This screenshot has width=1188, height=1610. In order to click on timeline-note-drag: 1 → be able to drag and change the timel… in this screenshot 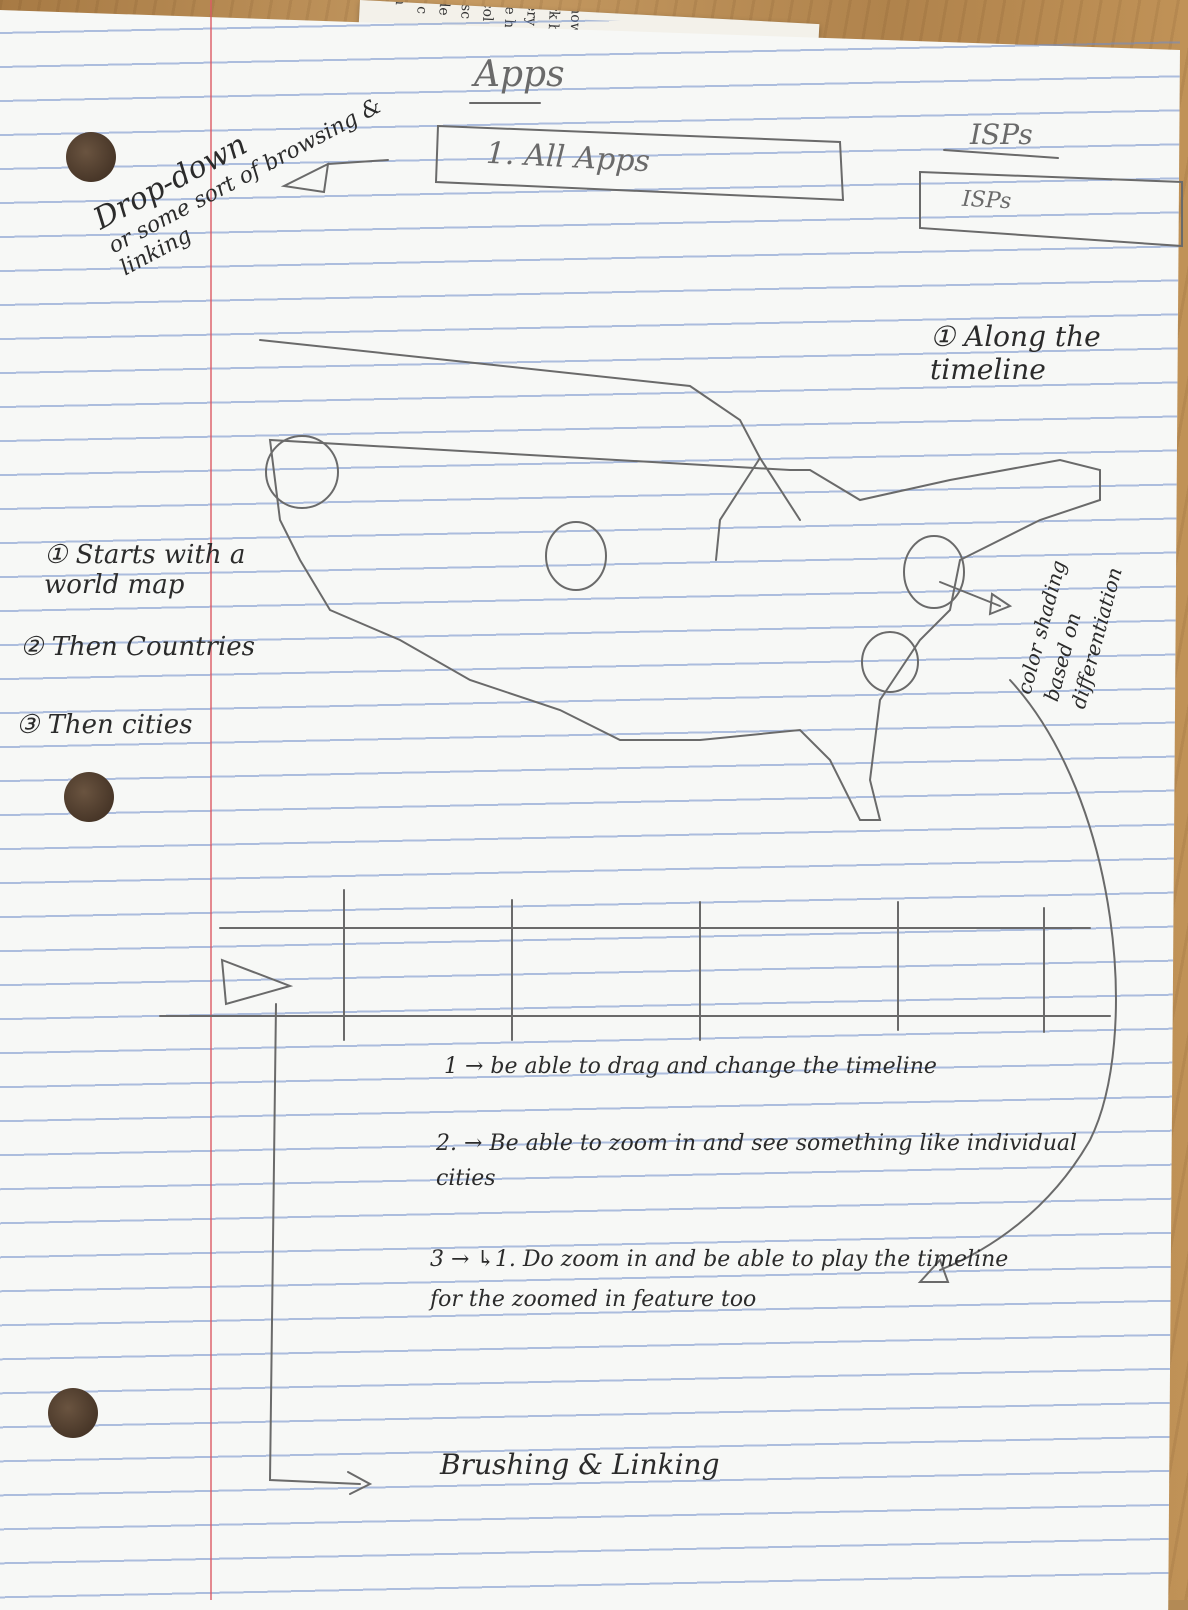, I will do `click(690, 1066)`.